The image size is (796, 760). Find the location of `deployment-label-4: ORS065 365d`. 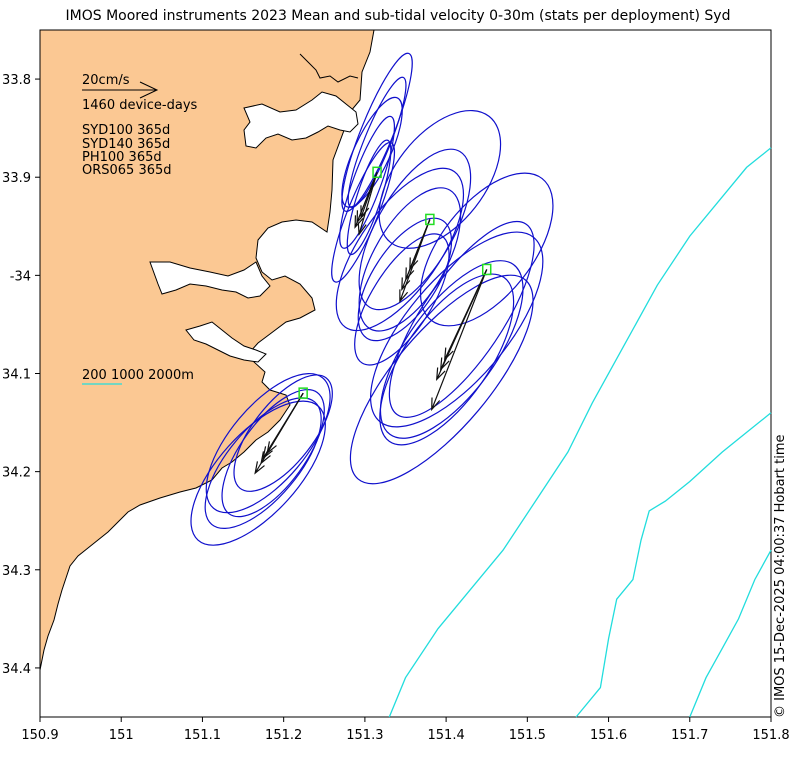

deployment-label-4: ORS065 365d is located at coordinates (127, 170).